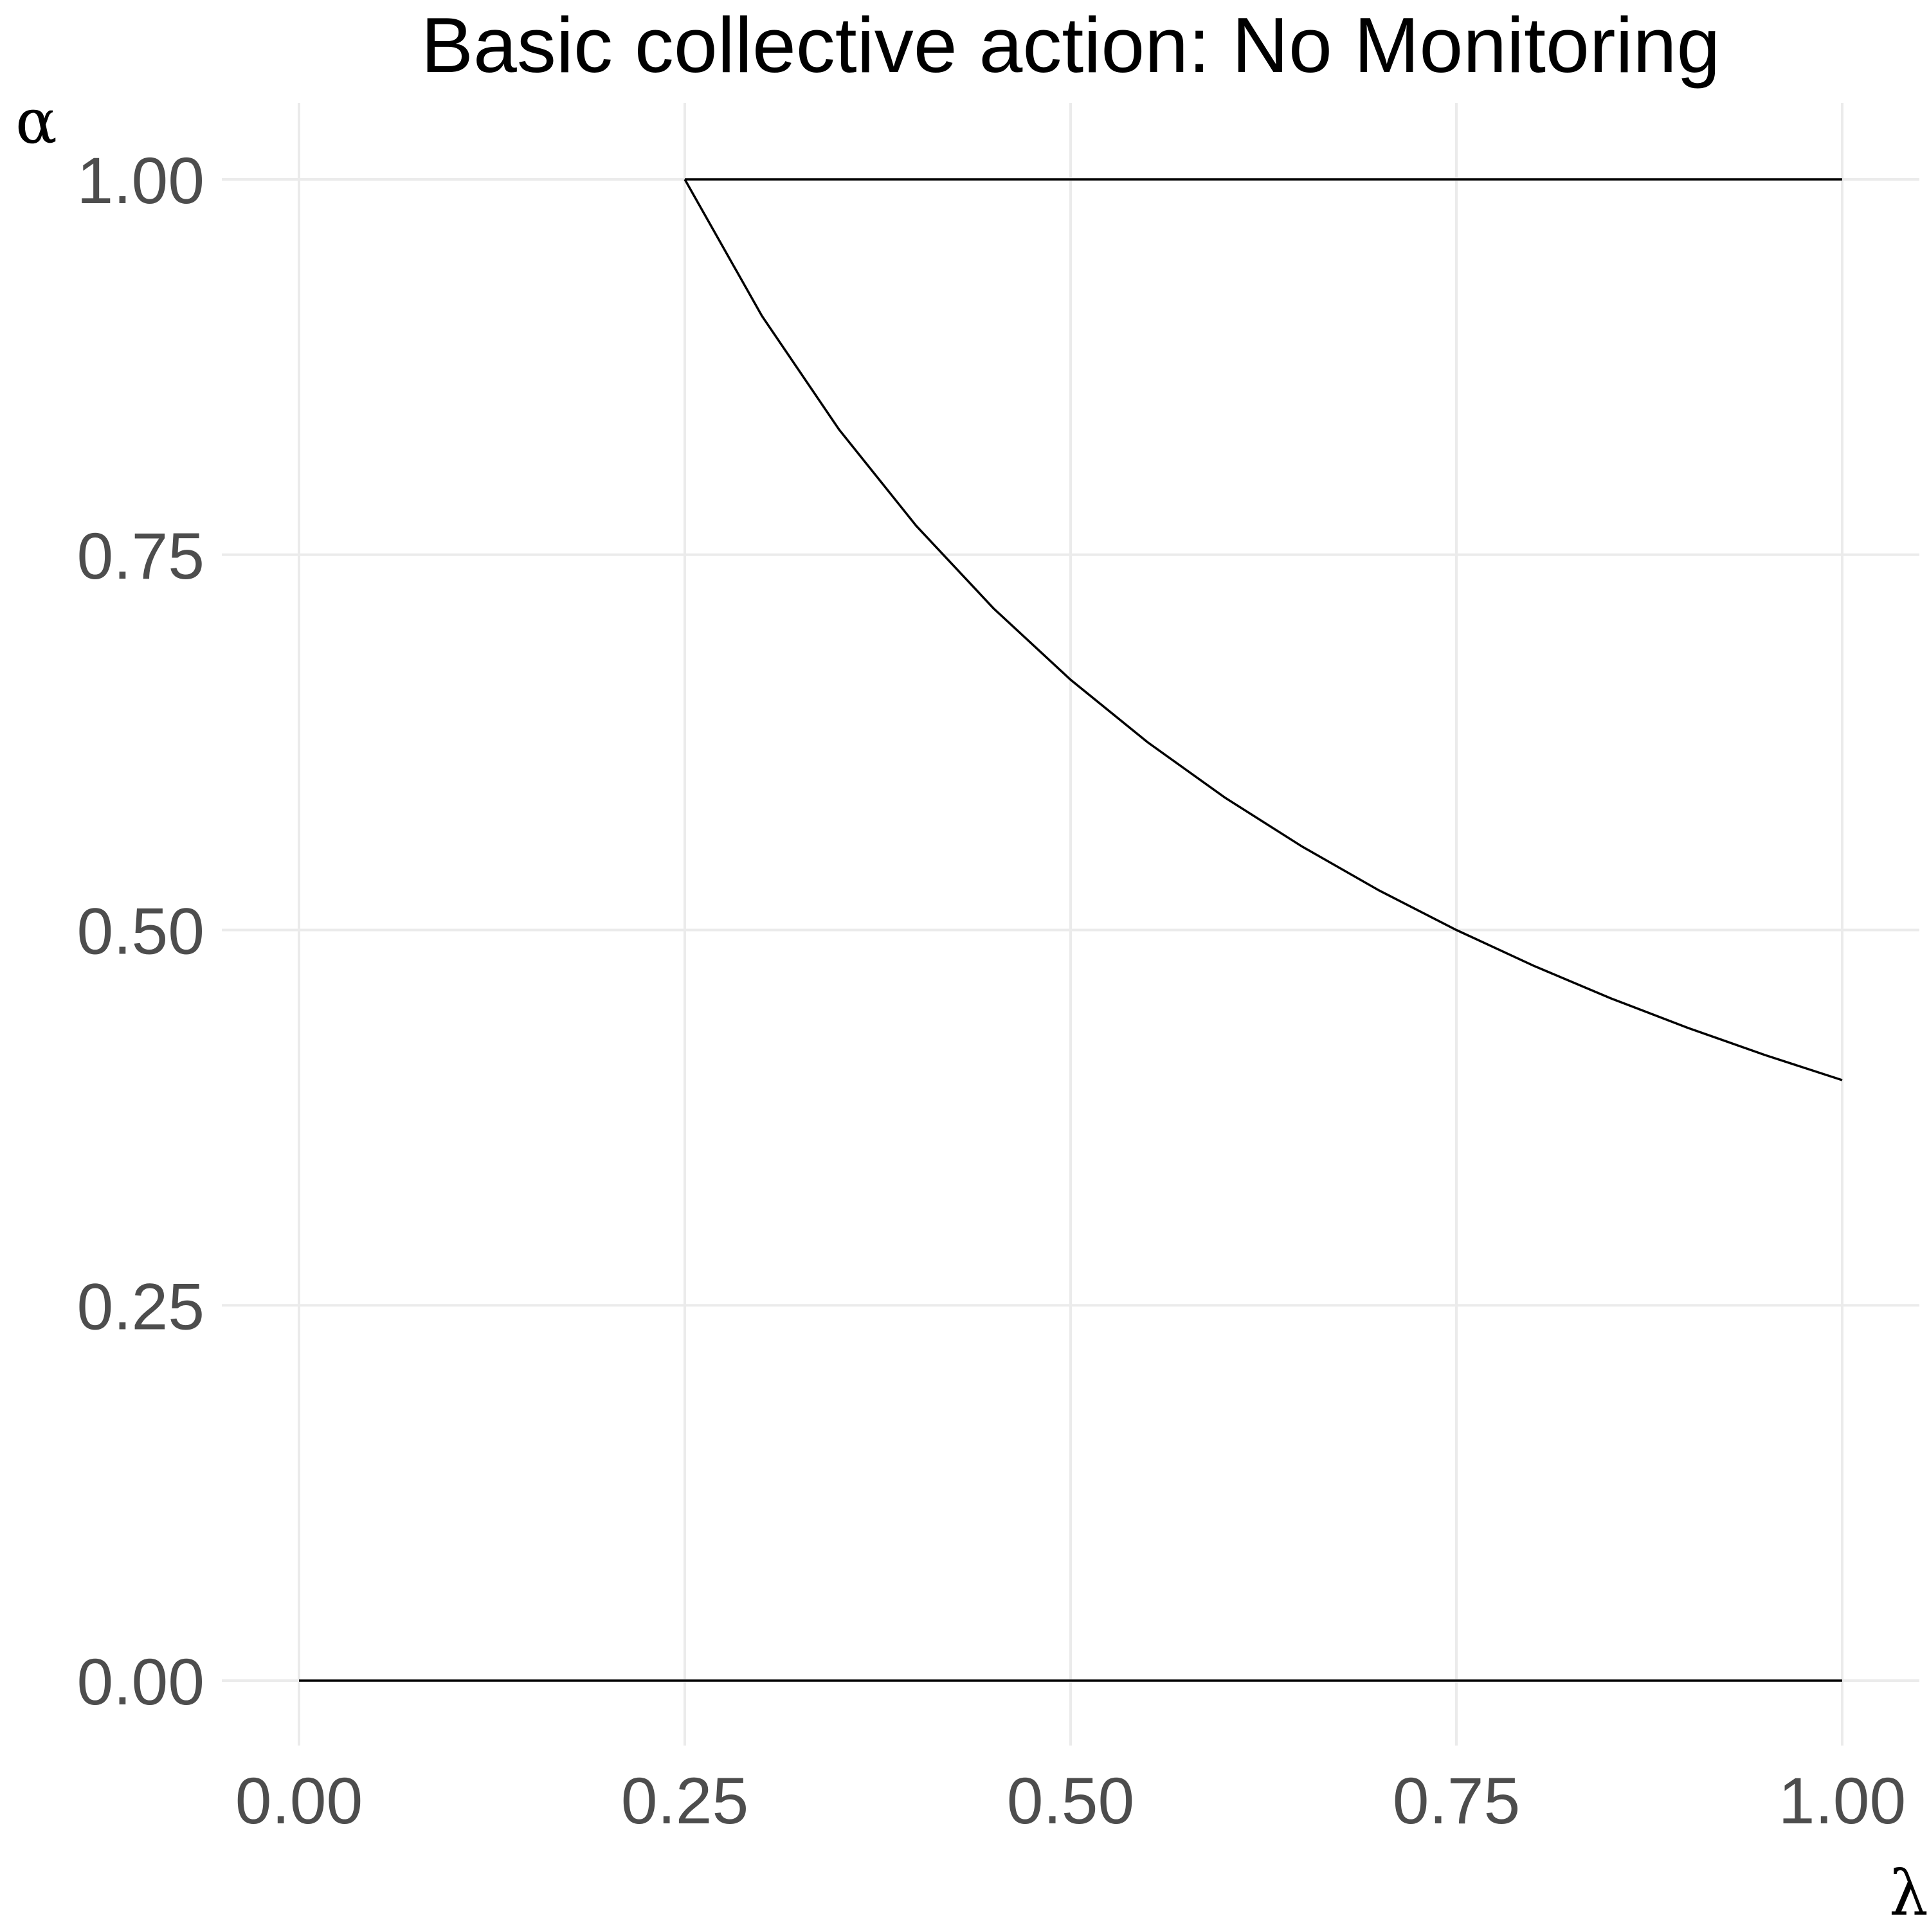  Describe the element at coordinates (299, 1800) in the screenshot. I see `x-tick-label: 0.00` at that location.